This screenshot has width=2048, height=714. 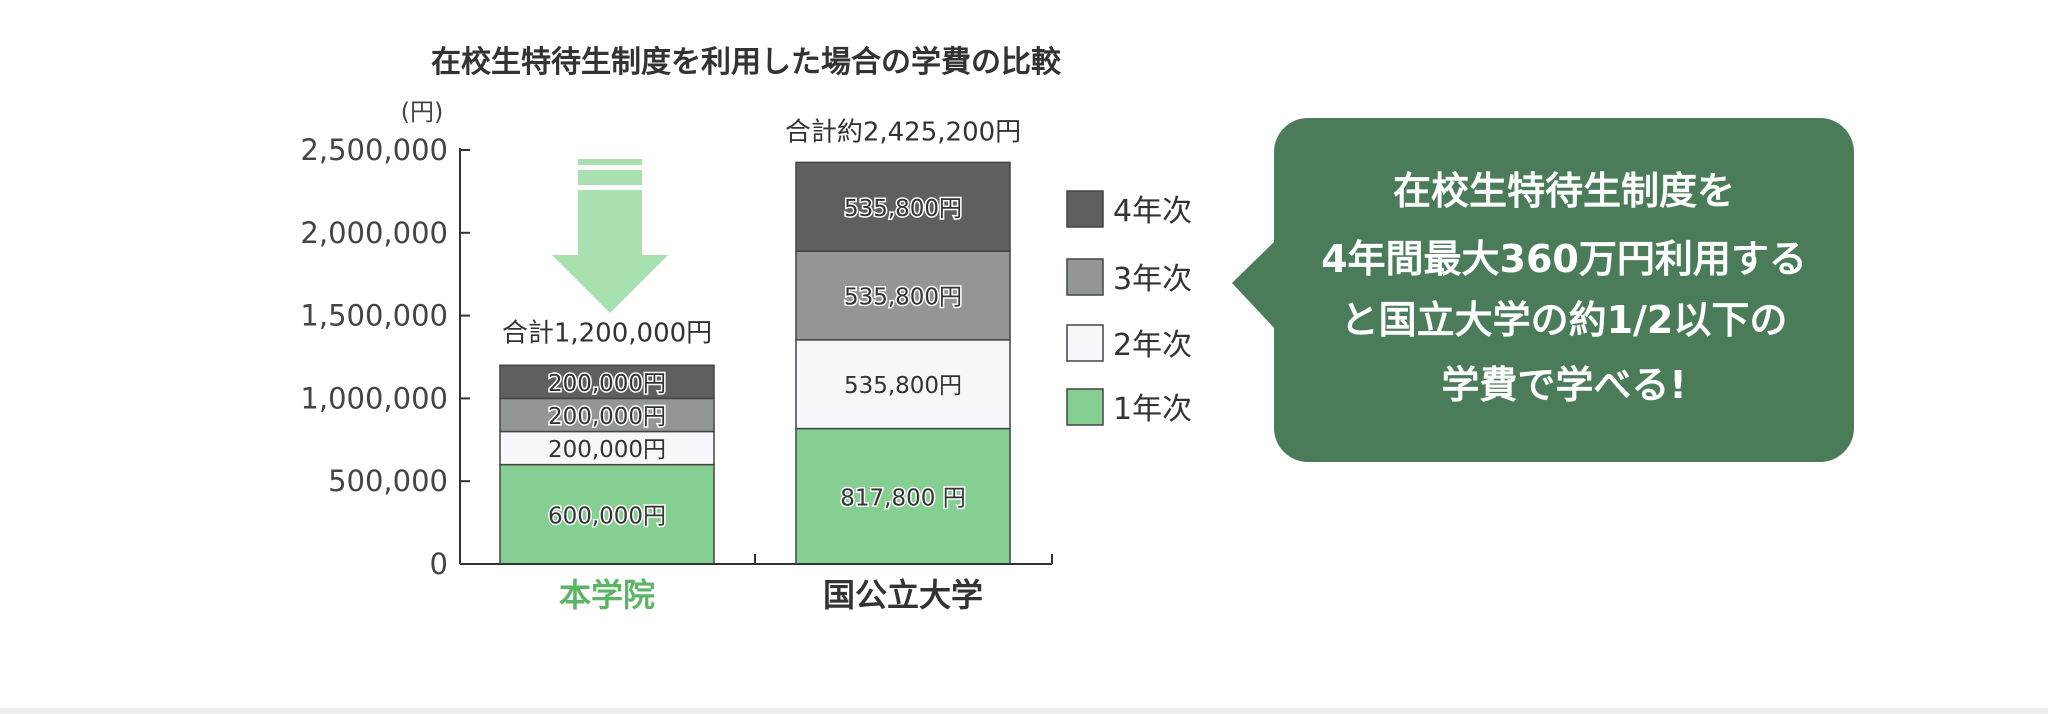 I want to click on legend-label: 2年次, so click(x=1152, y=345).